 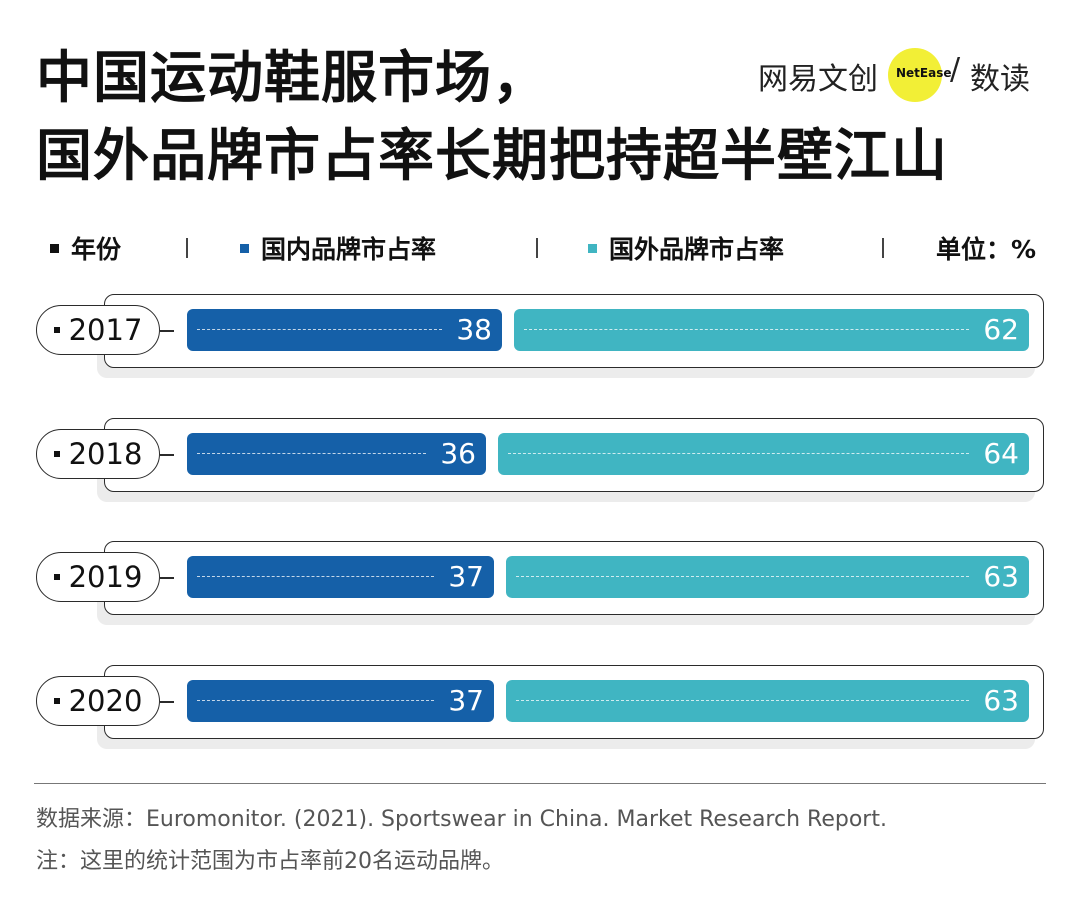 I want to click on year-text: 2019, so click(x=105, y=577).